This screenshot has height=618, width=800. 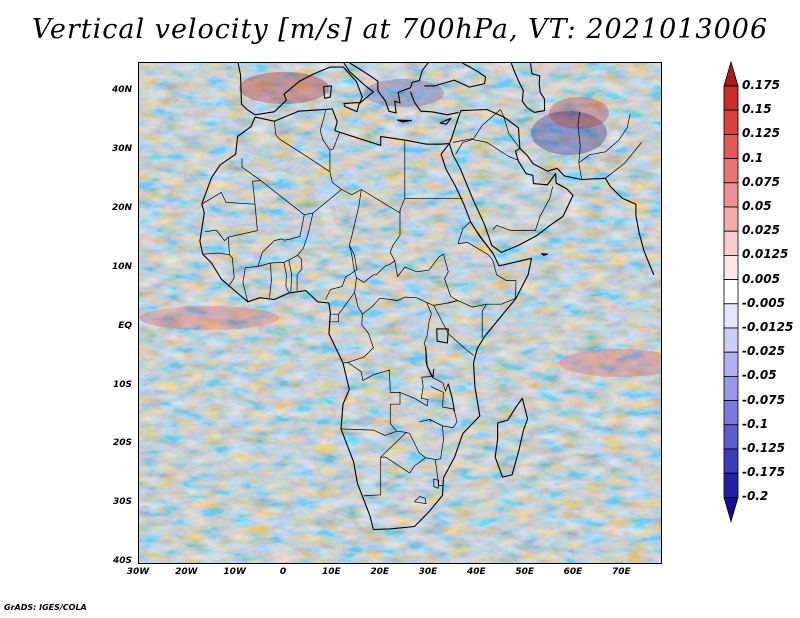 What do you see at coordinates (528, 88) in the screenshot?
I see `caspian-coastline` at bounding box center [528, 88].